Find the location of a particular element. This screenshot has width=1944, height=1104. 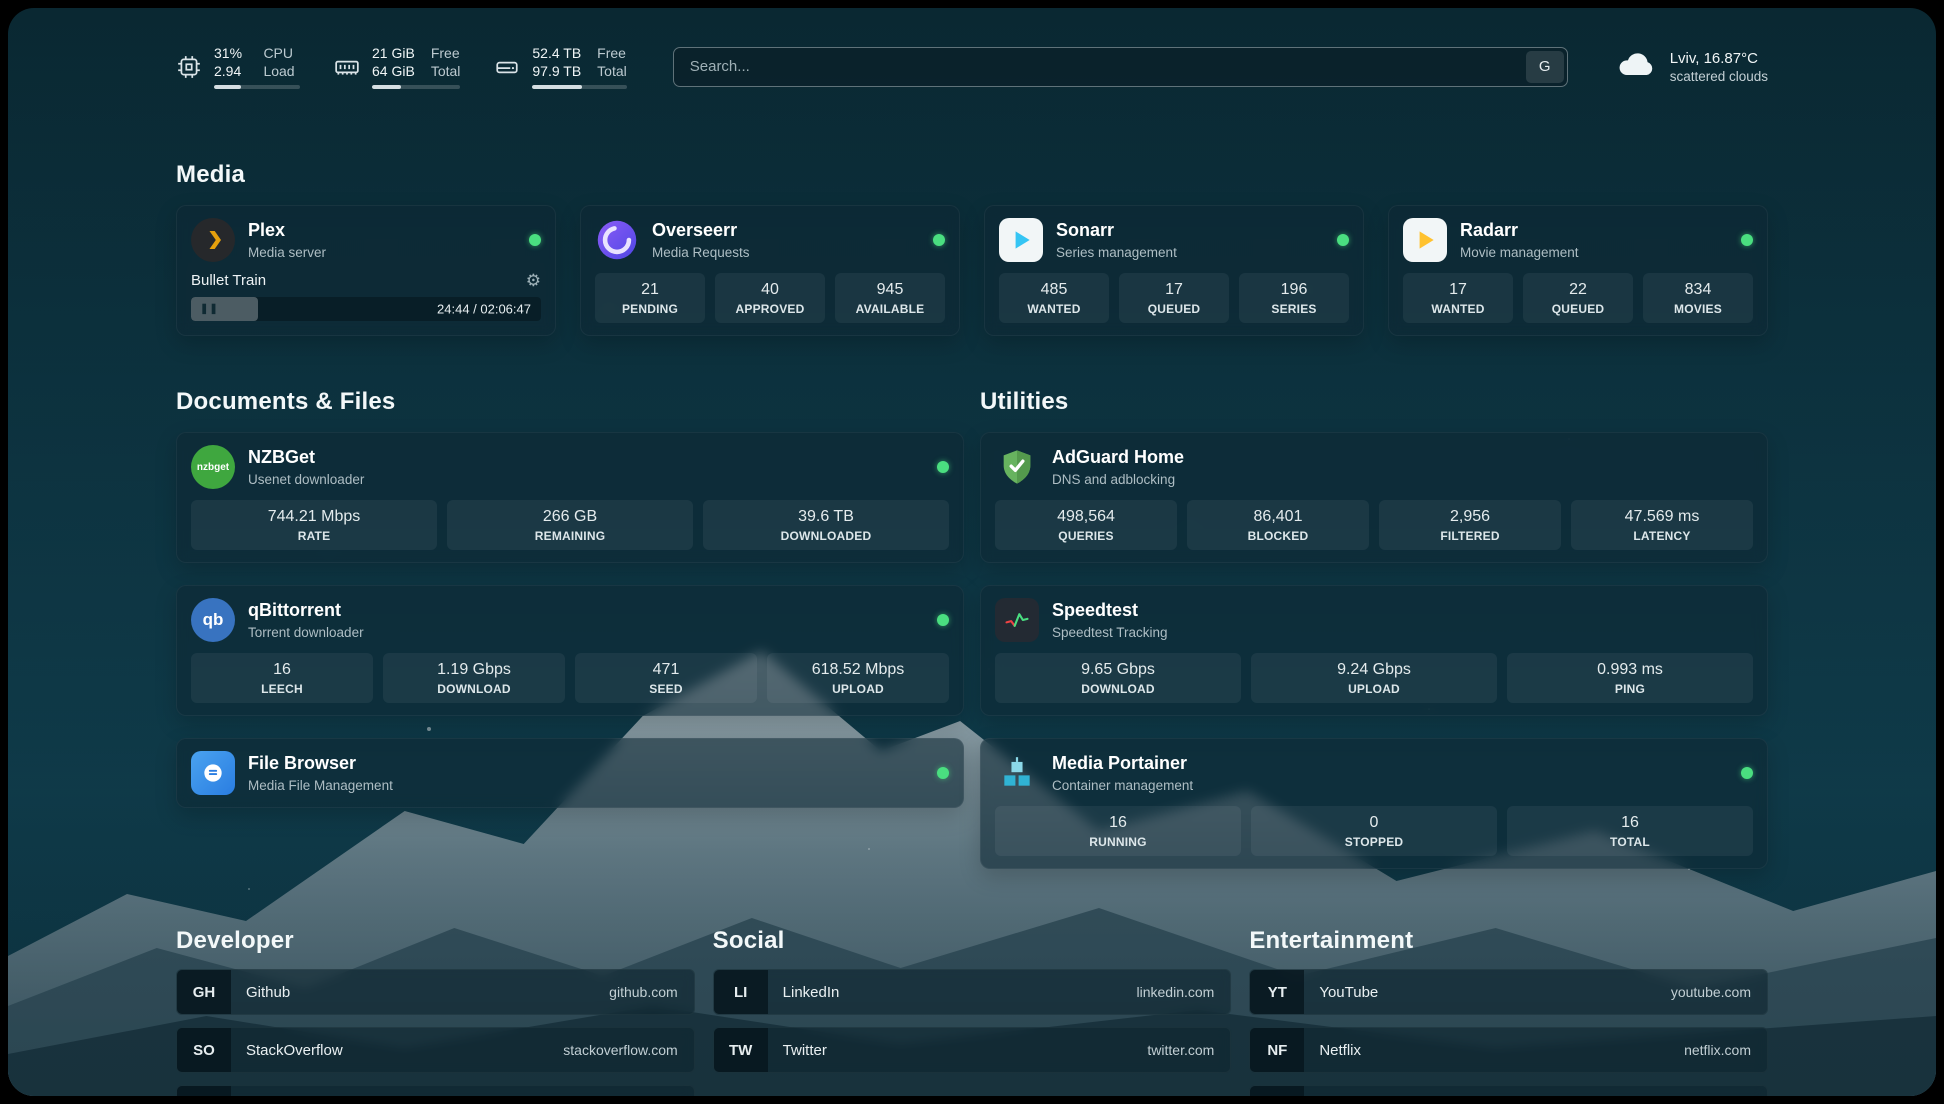

weather-widget: Lviv, 16.87°C scattered clouds is located at coordinates (1691, 66).